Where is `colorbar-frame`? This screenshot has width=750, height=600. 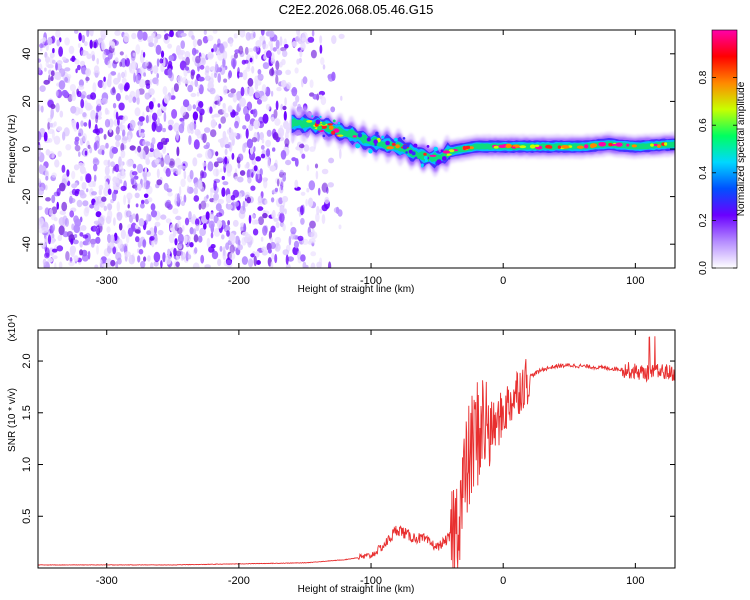 colorbar-frame is located at coordinates (724, 149).